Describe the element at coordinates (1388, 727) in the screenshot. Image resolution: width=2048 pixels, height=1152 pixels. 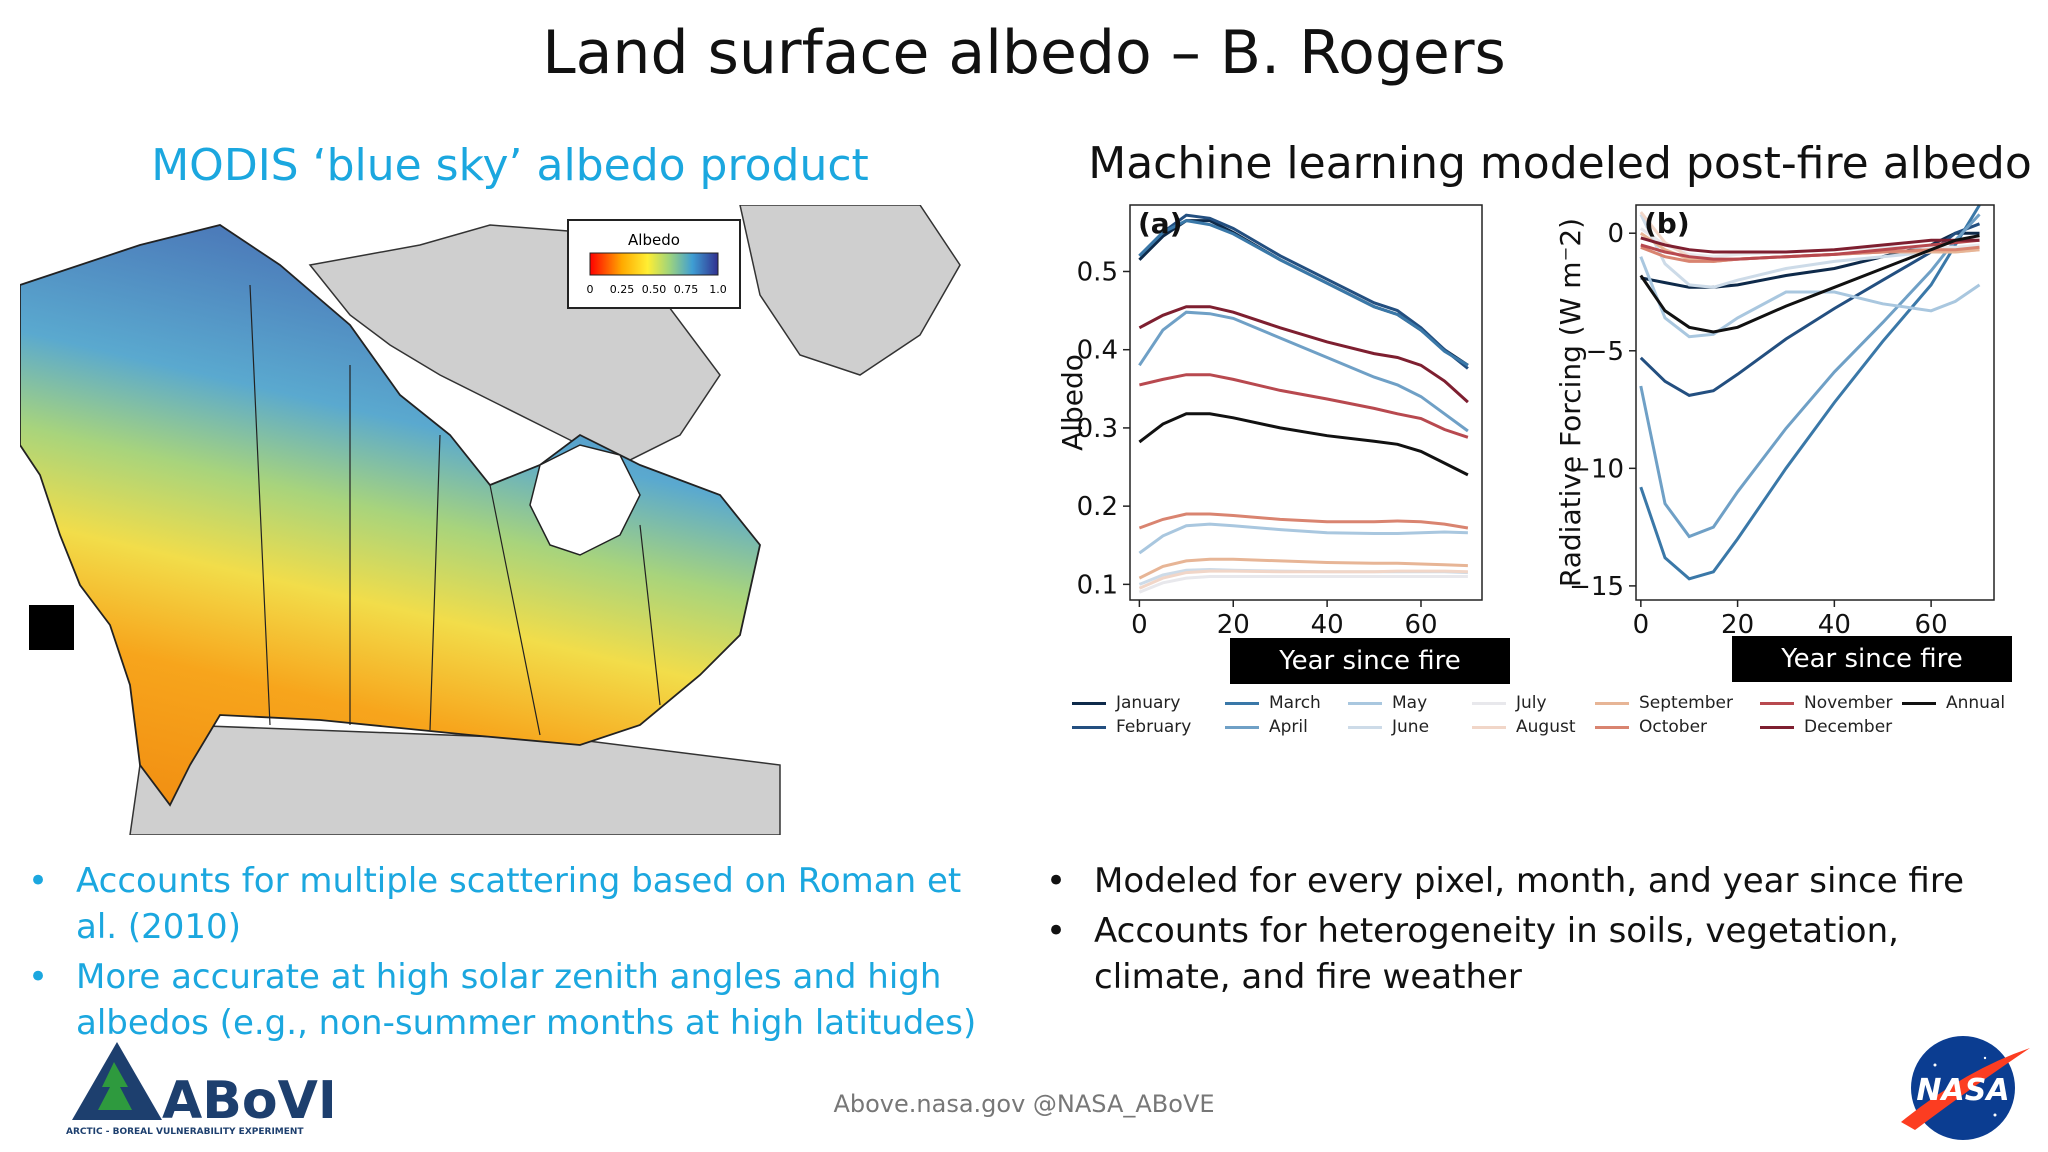
I see `legend-item-june: June` at that location.